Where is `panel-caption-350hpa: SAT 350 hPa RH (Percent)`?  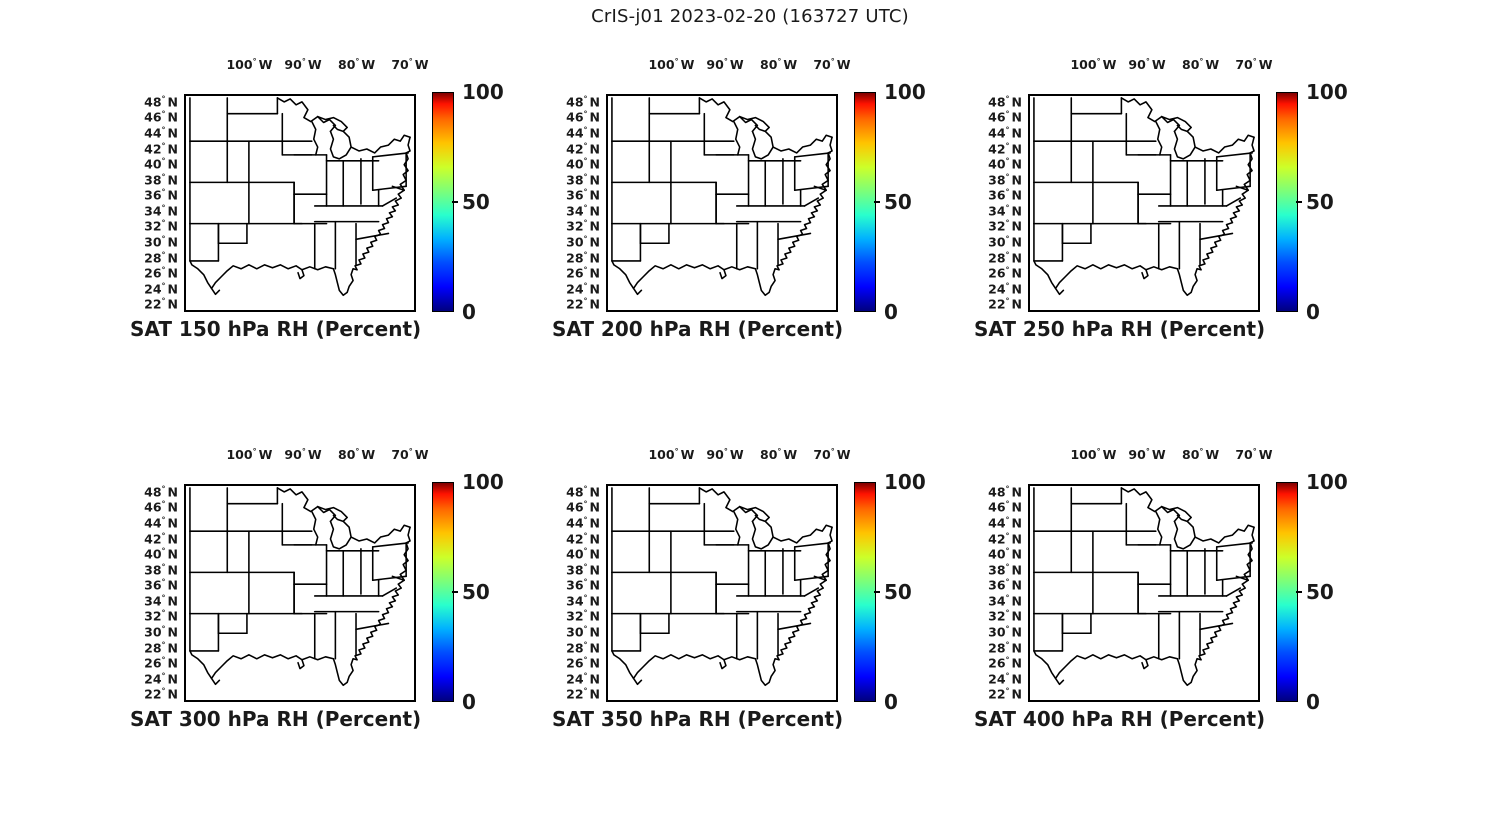 panel-caption-350hpa: SAT 350 hPa RH (Percent) is located at coordinates (698, 719).